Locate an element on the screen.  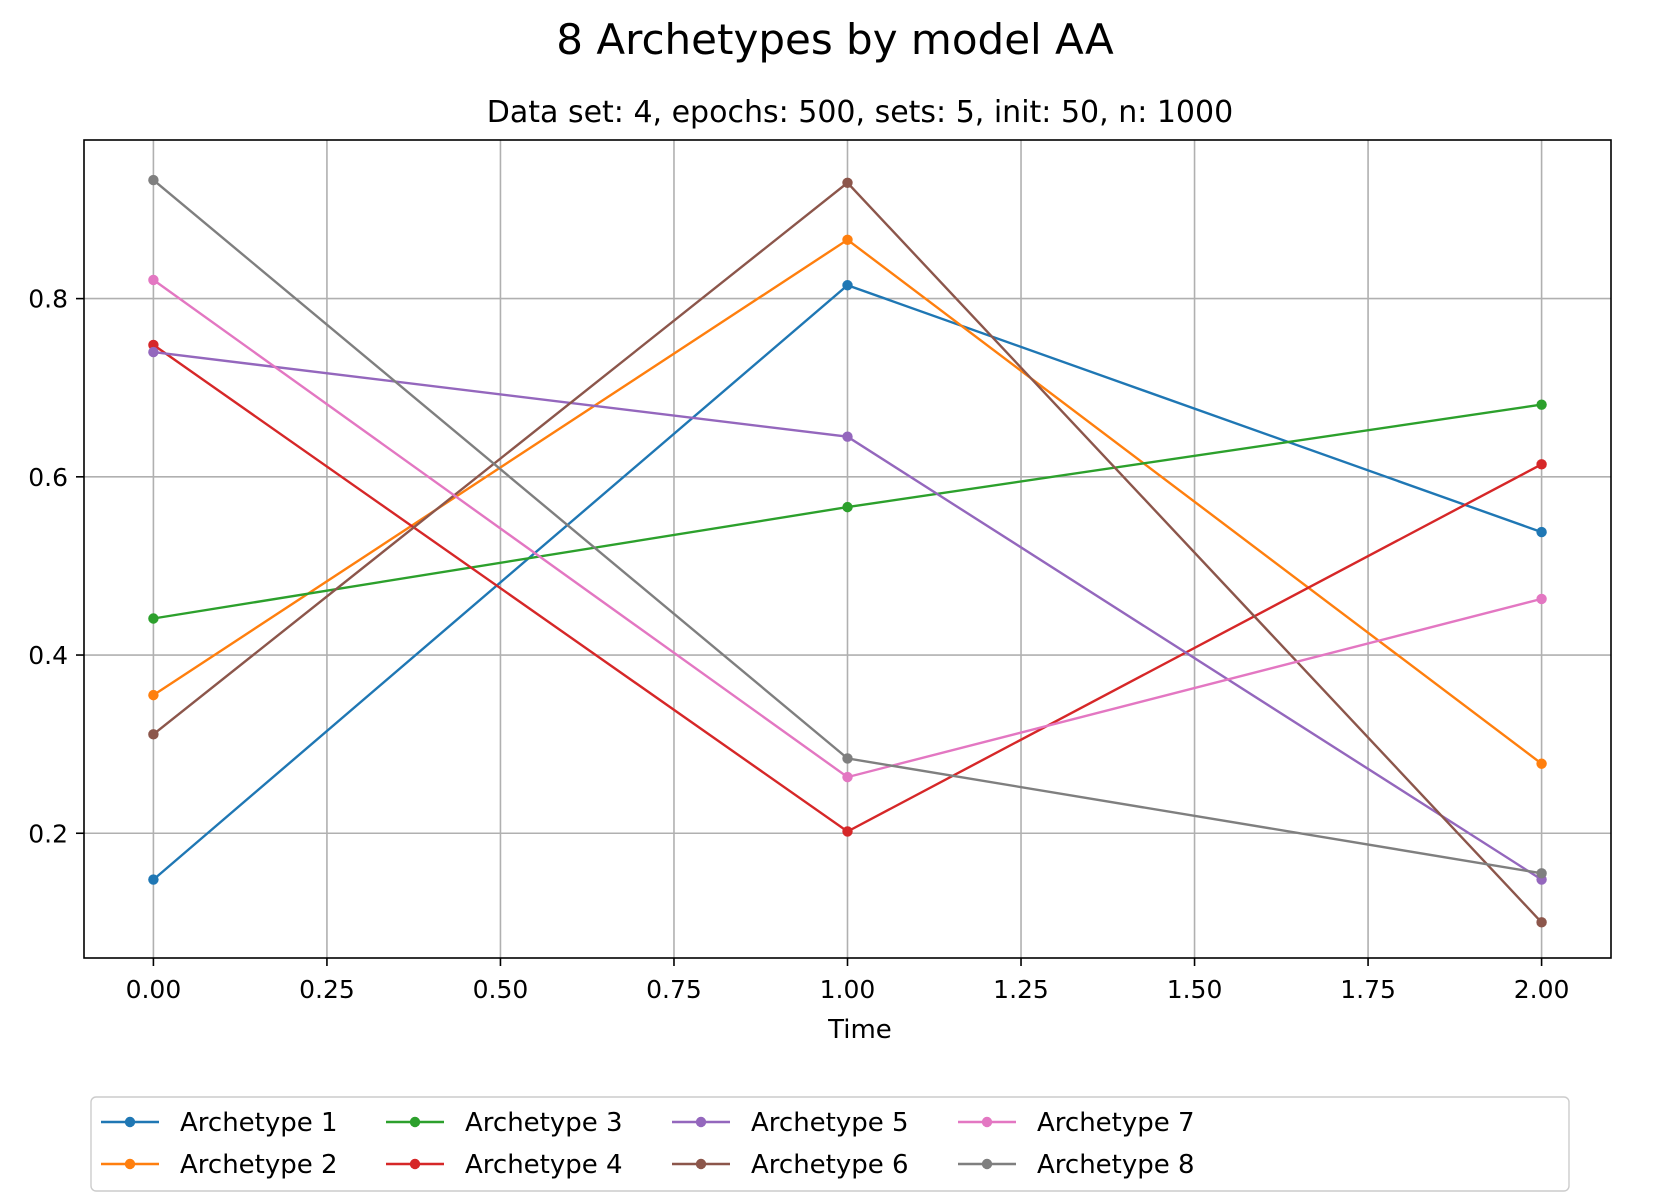
x-tick-label: 1.50 is located at coordinates (1195, 989).